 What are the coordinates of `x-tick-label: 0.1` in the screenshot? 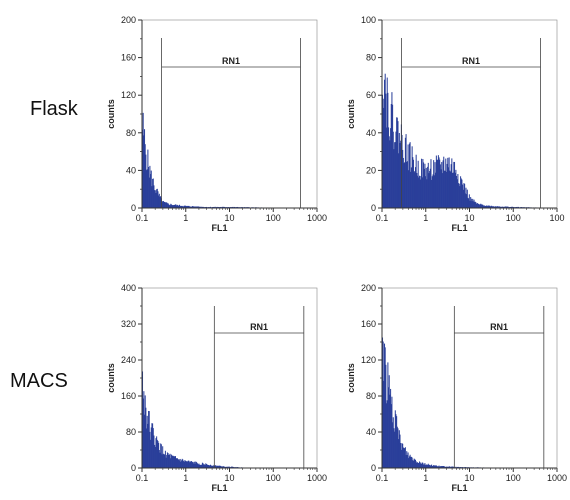 It's located at (382, 218).